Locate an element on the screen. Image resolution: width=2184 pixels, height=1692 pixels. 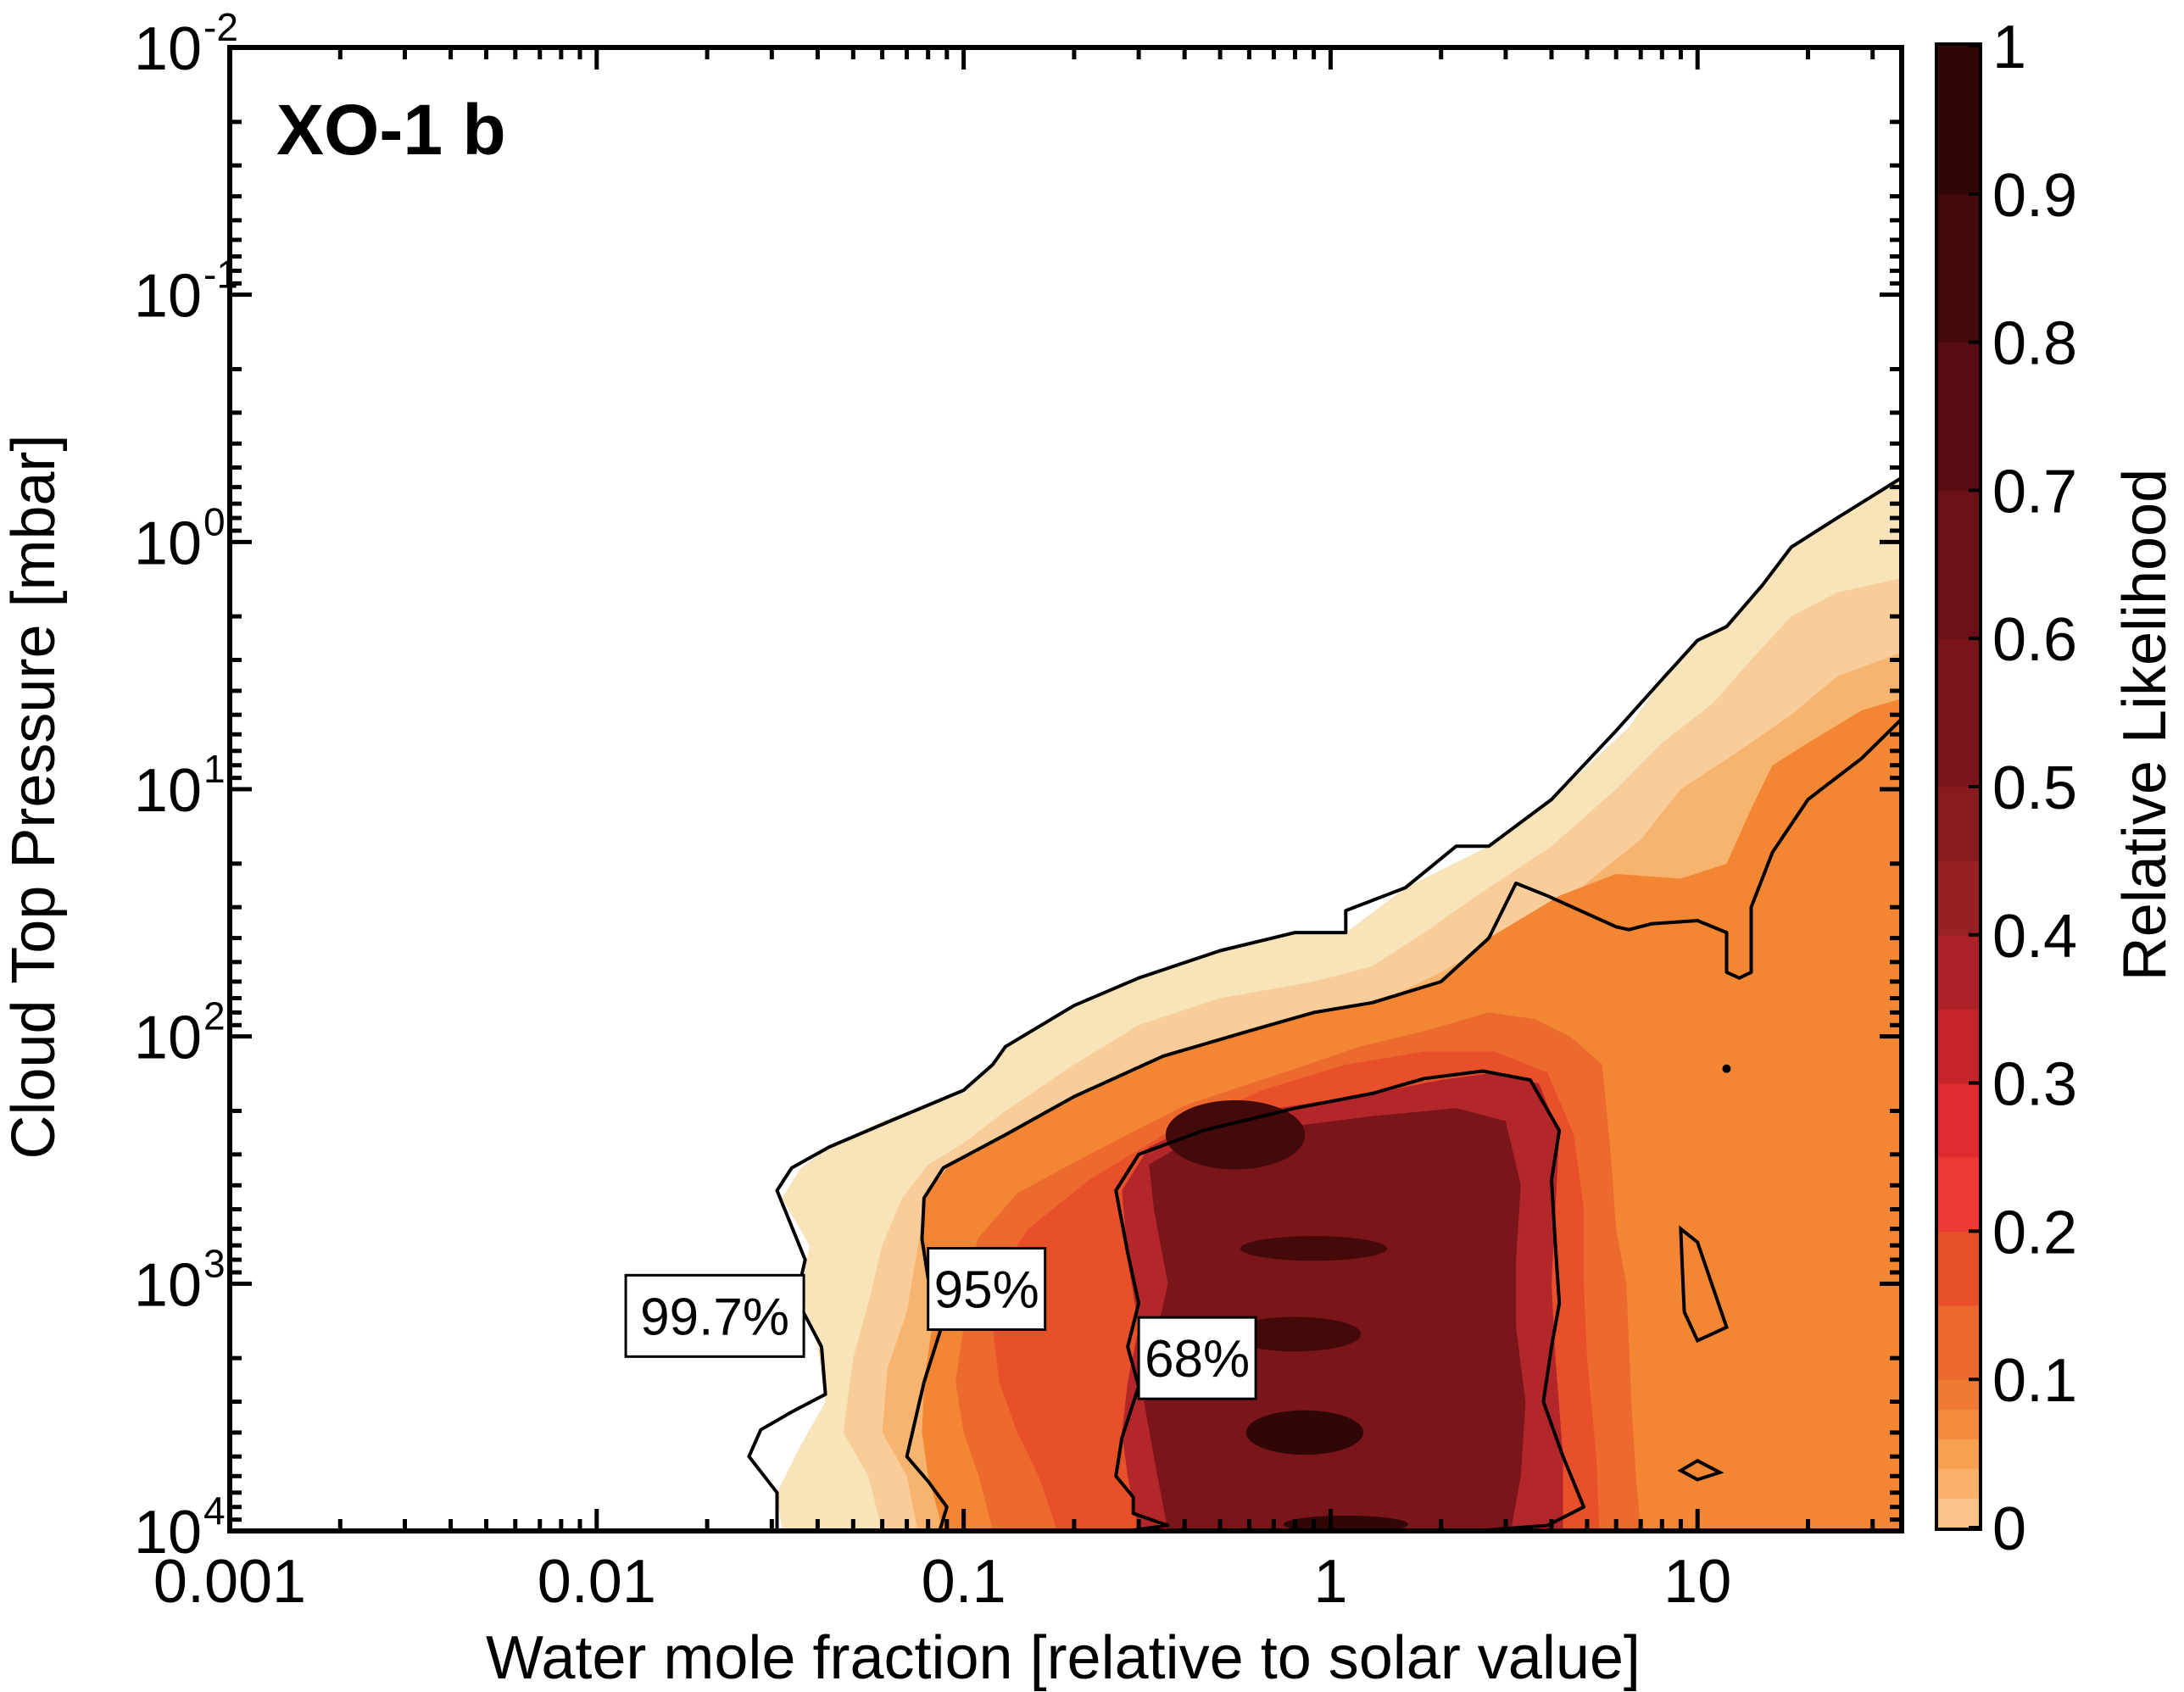
y-tick-label: 10 2 is located at coordinates (180, 1033).